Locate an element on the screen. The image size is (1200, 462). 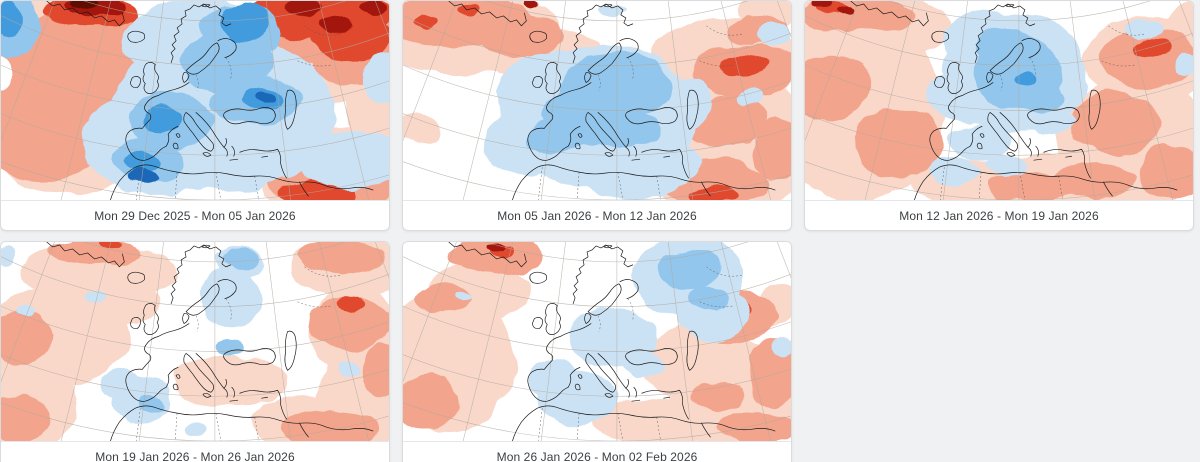
anomaly-map-week4 is located at coordinates (195, 342).